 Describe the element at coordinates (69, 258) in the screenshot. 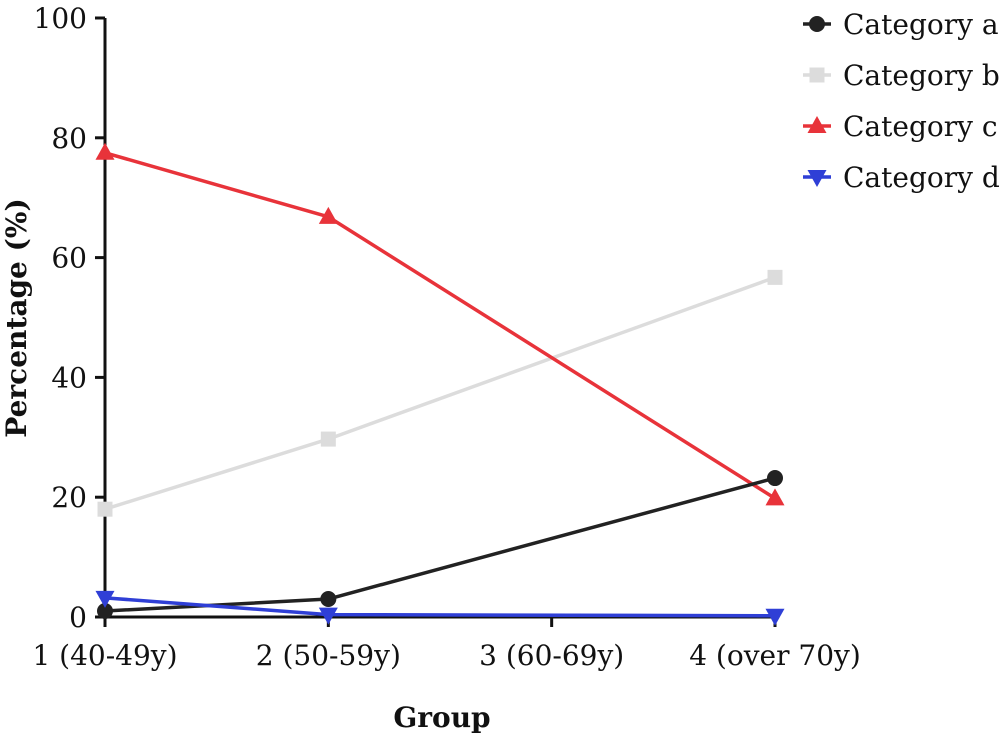

I see `y-tick-label: 60` at that location.